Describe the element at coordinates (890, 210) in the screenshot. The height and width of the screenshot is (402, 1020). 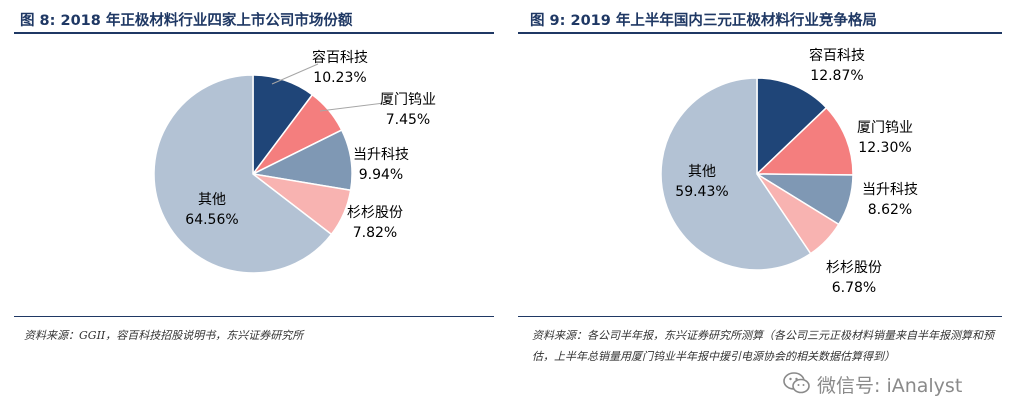
I see `slice-value-label: 8.62%` at that location.